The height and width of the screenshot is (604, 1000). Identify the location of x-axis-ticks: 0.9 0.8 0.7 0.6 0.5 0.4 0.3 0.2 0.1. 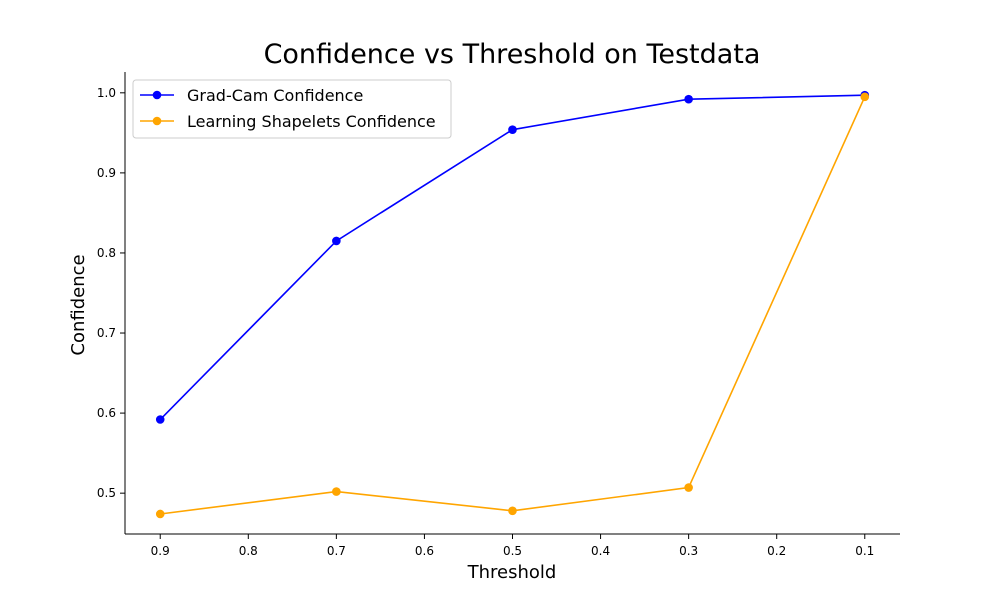
(512, 546).